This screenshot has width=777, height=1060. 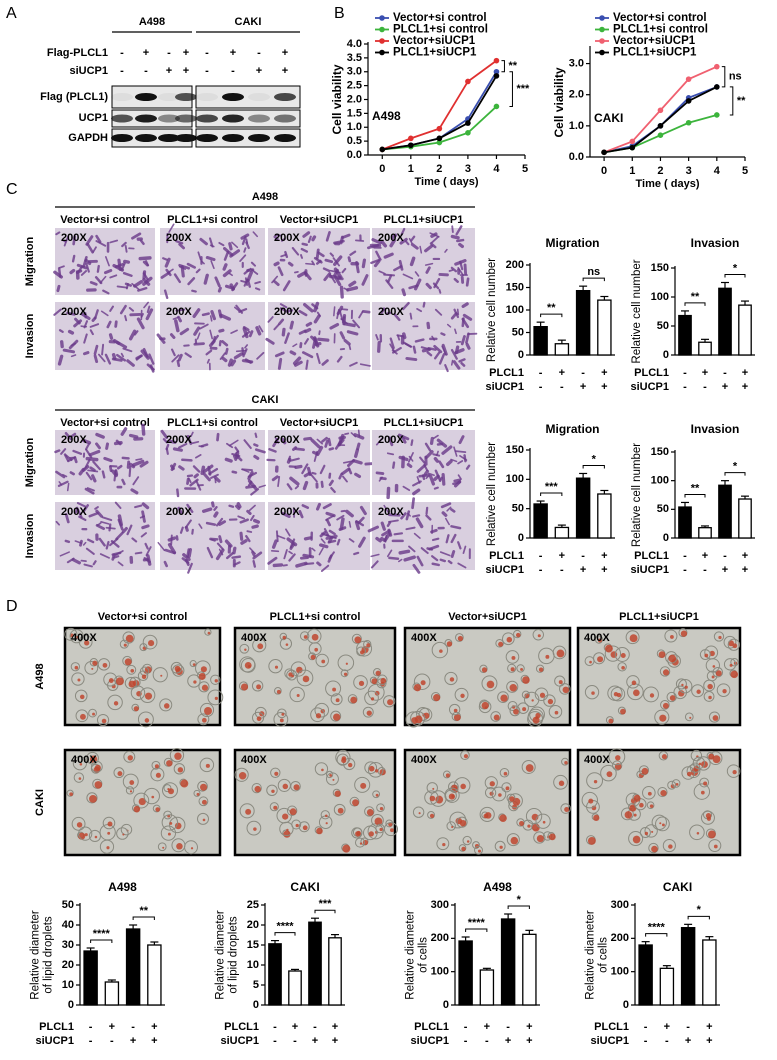 I want to click on y-axis-label: Relative cell number, so click(x=637, y=495).